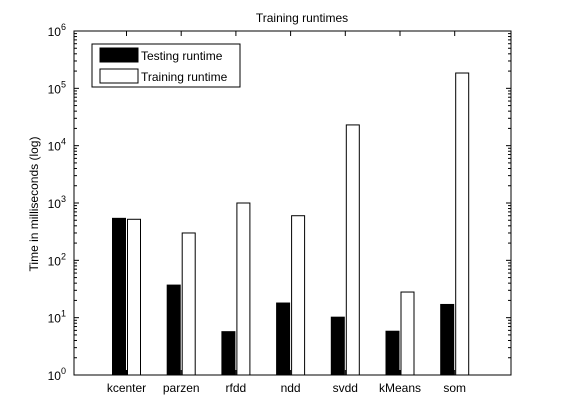 The image size is (561, 420). Describe the element at coordinates (184, 77) in the screenshot. I see `legend-label-training: Training runtime` at that location.